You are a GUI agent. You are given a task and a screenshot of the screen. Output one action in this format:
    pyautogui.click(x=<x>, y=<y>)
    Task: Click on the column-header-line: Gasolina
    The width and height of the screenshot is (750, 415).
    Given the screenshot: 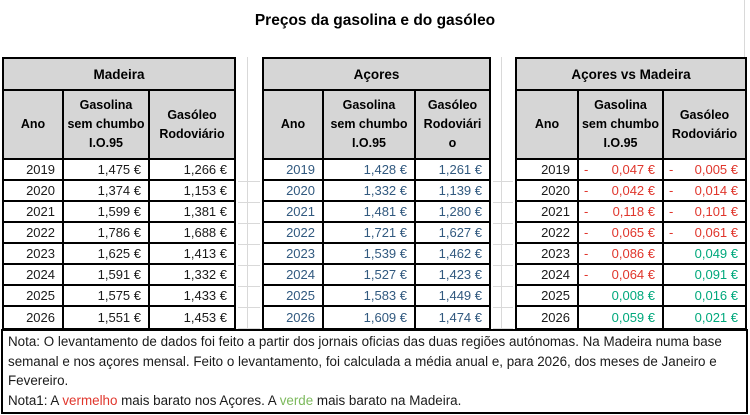 What is the action you would take?
    pyautogui.click(x=620, y=105)
    